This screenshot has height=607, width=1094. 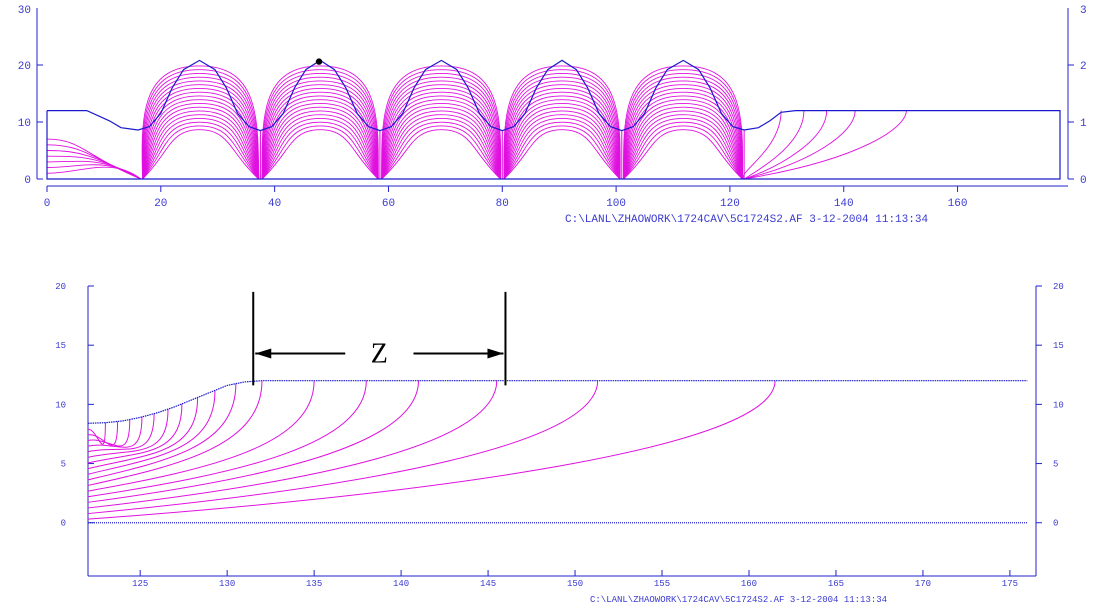 I want to click on bottom-y-tick-label-right: 15, so click(x=1058, y=346).